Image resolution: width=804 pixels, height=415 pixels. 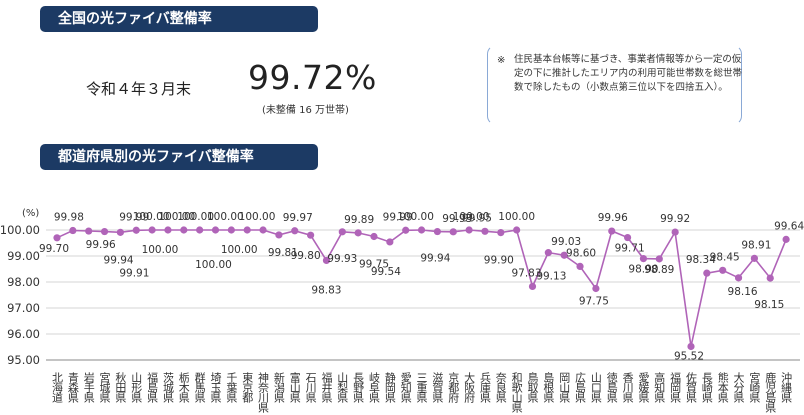 What do you see at coordinates (310, 388) in the screenshot?
I see `x-category-label: 石川県` at bounding box center [310, 388].